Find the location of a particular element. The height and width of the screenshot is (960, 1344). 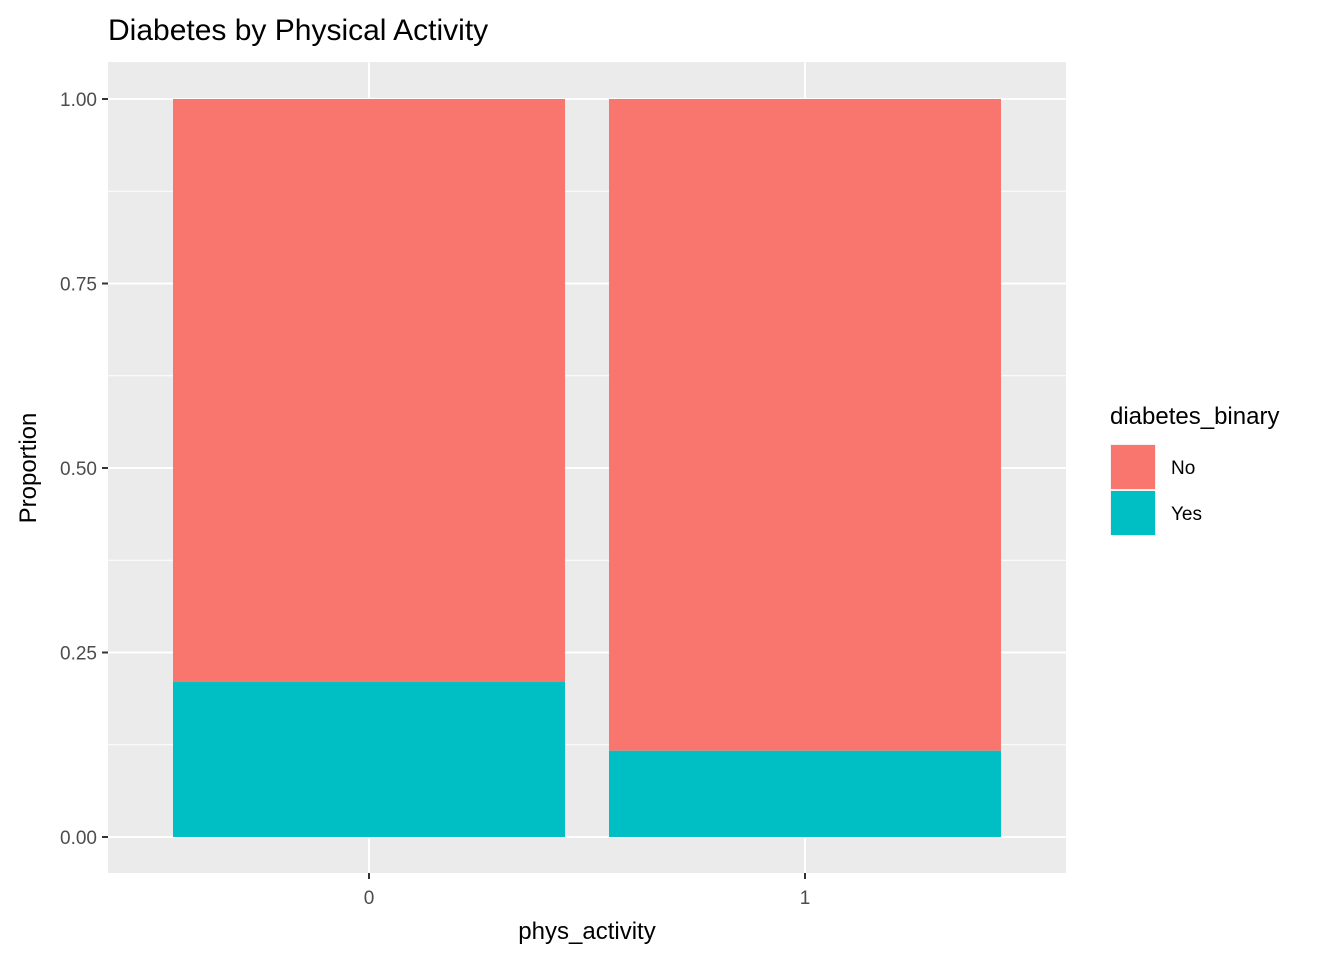

legend: diabetes_binary No Yes is located at coordinates (1194, 469).